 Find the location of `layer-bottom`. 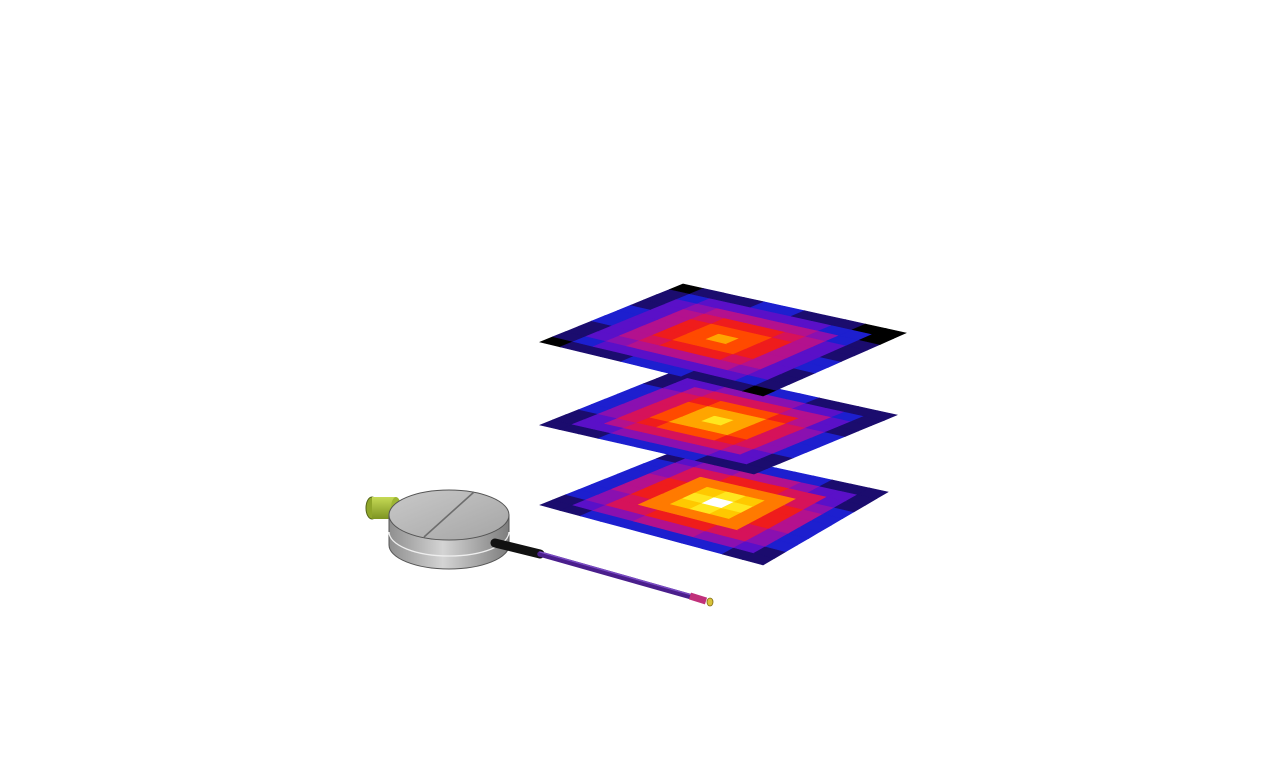

layer-bottom is located at coordinates (714, 506).